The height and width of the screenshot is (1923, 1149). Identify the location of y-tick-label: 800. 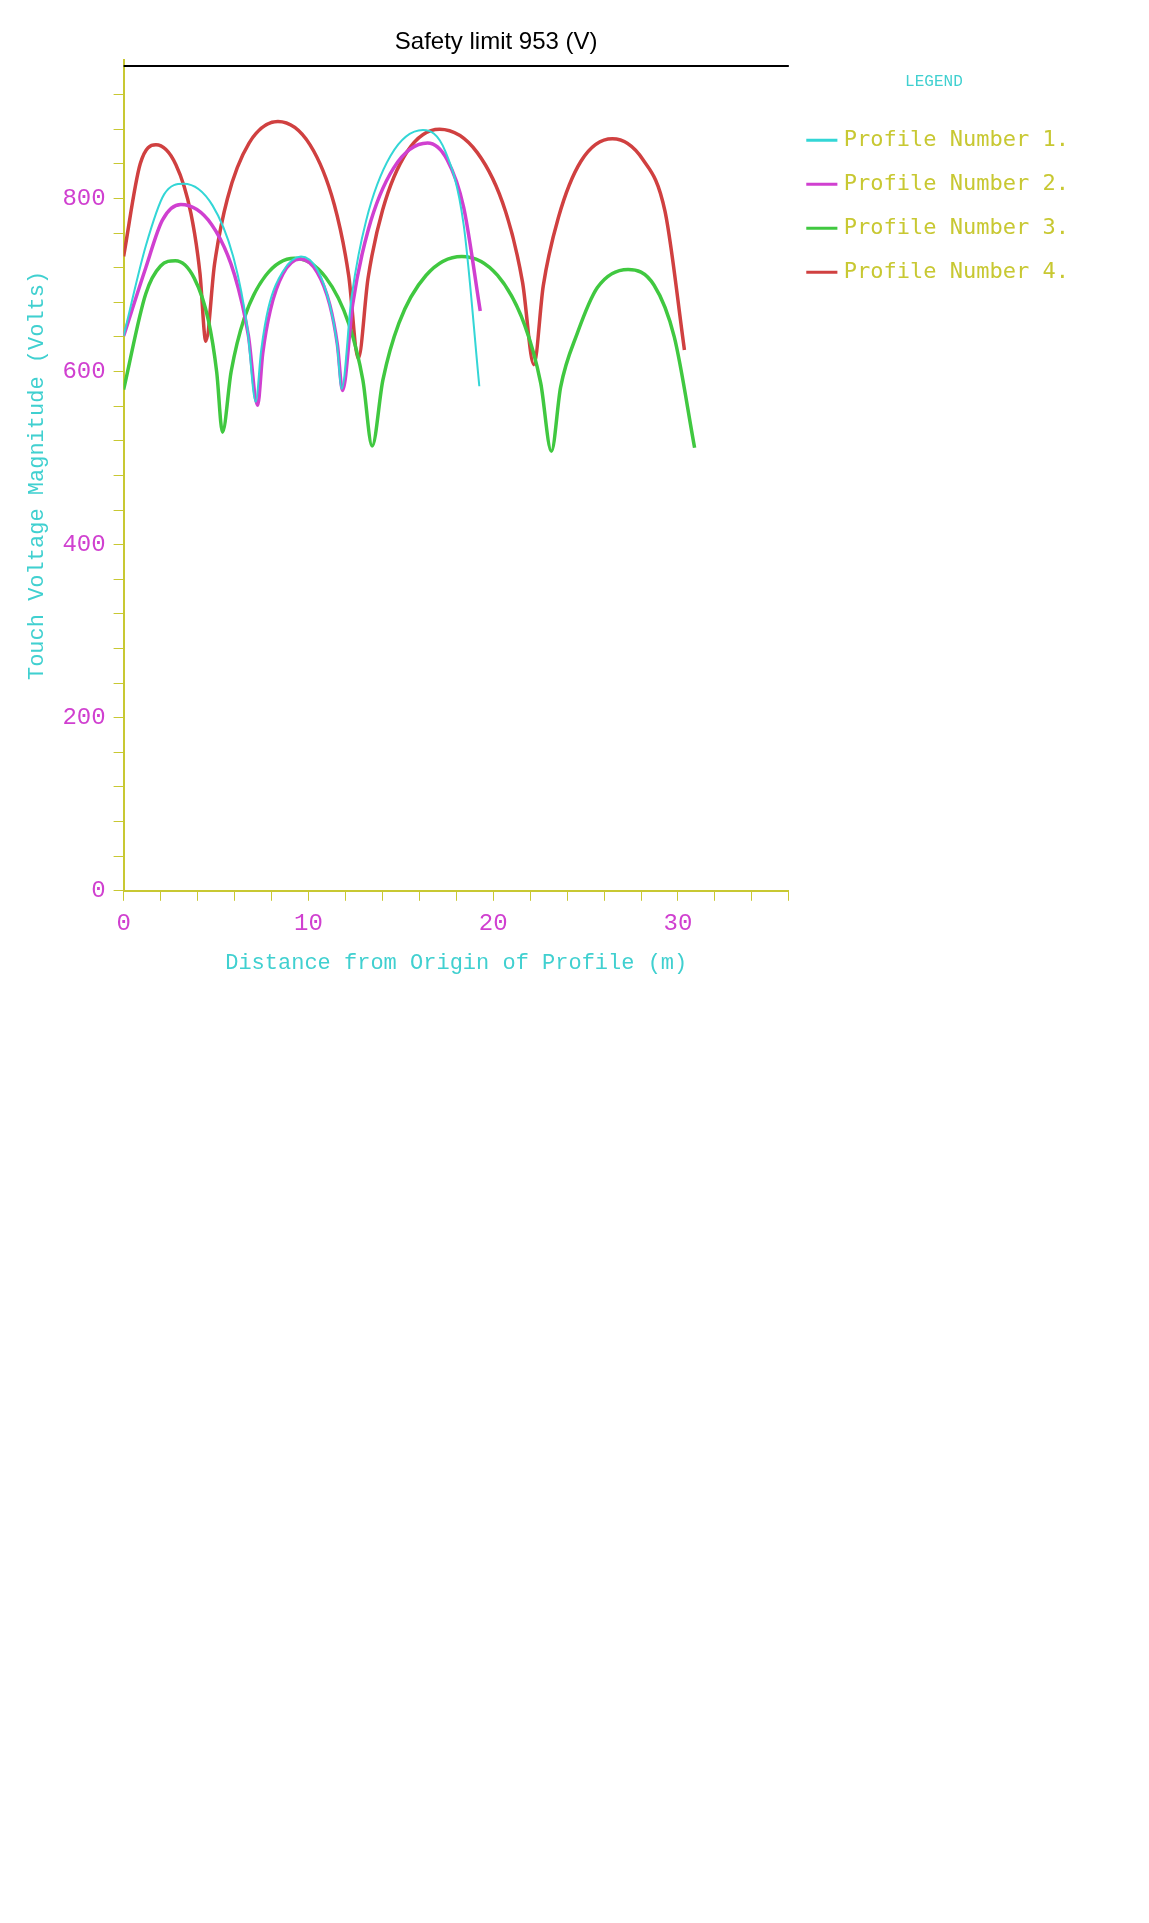
(84, 198).